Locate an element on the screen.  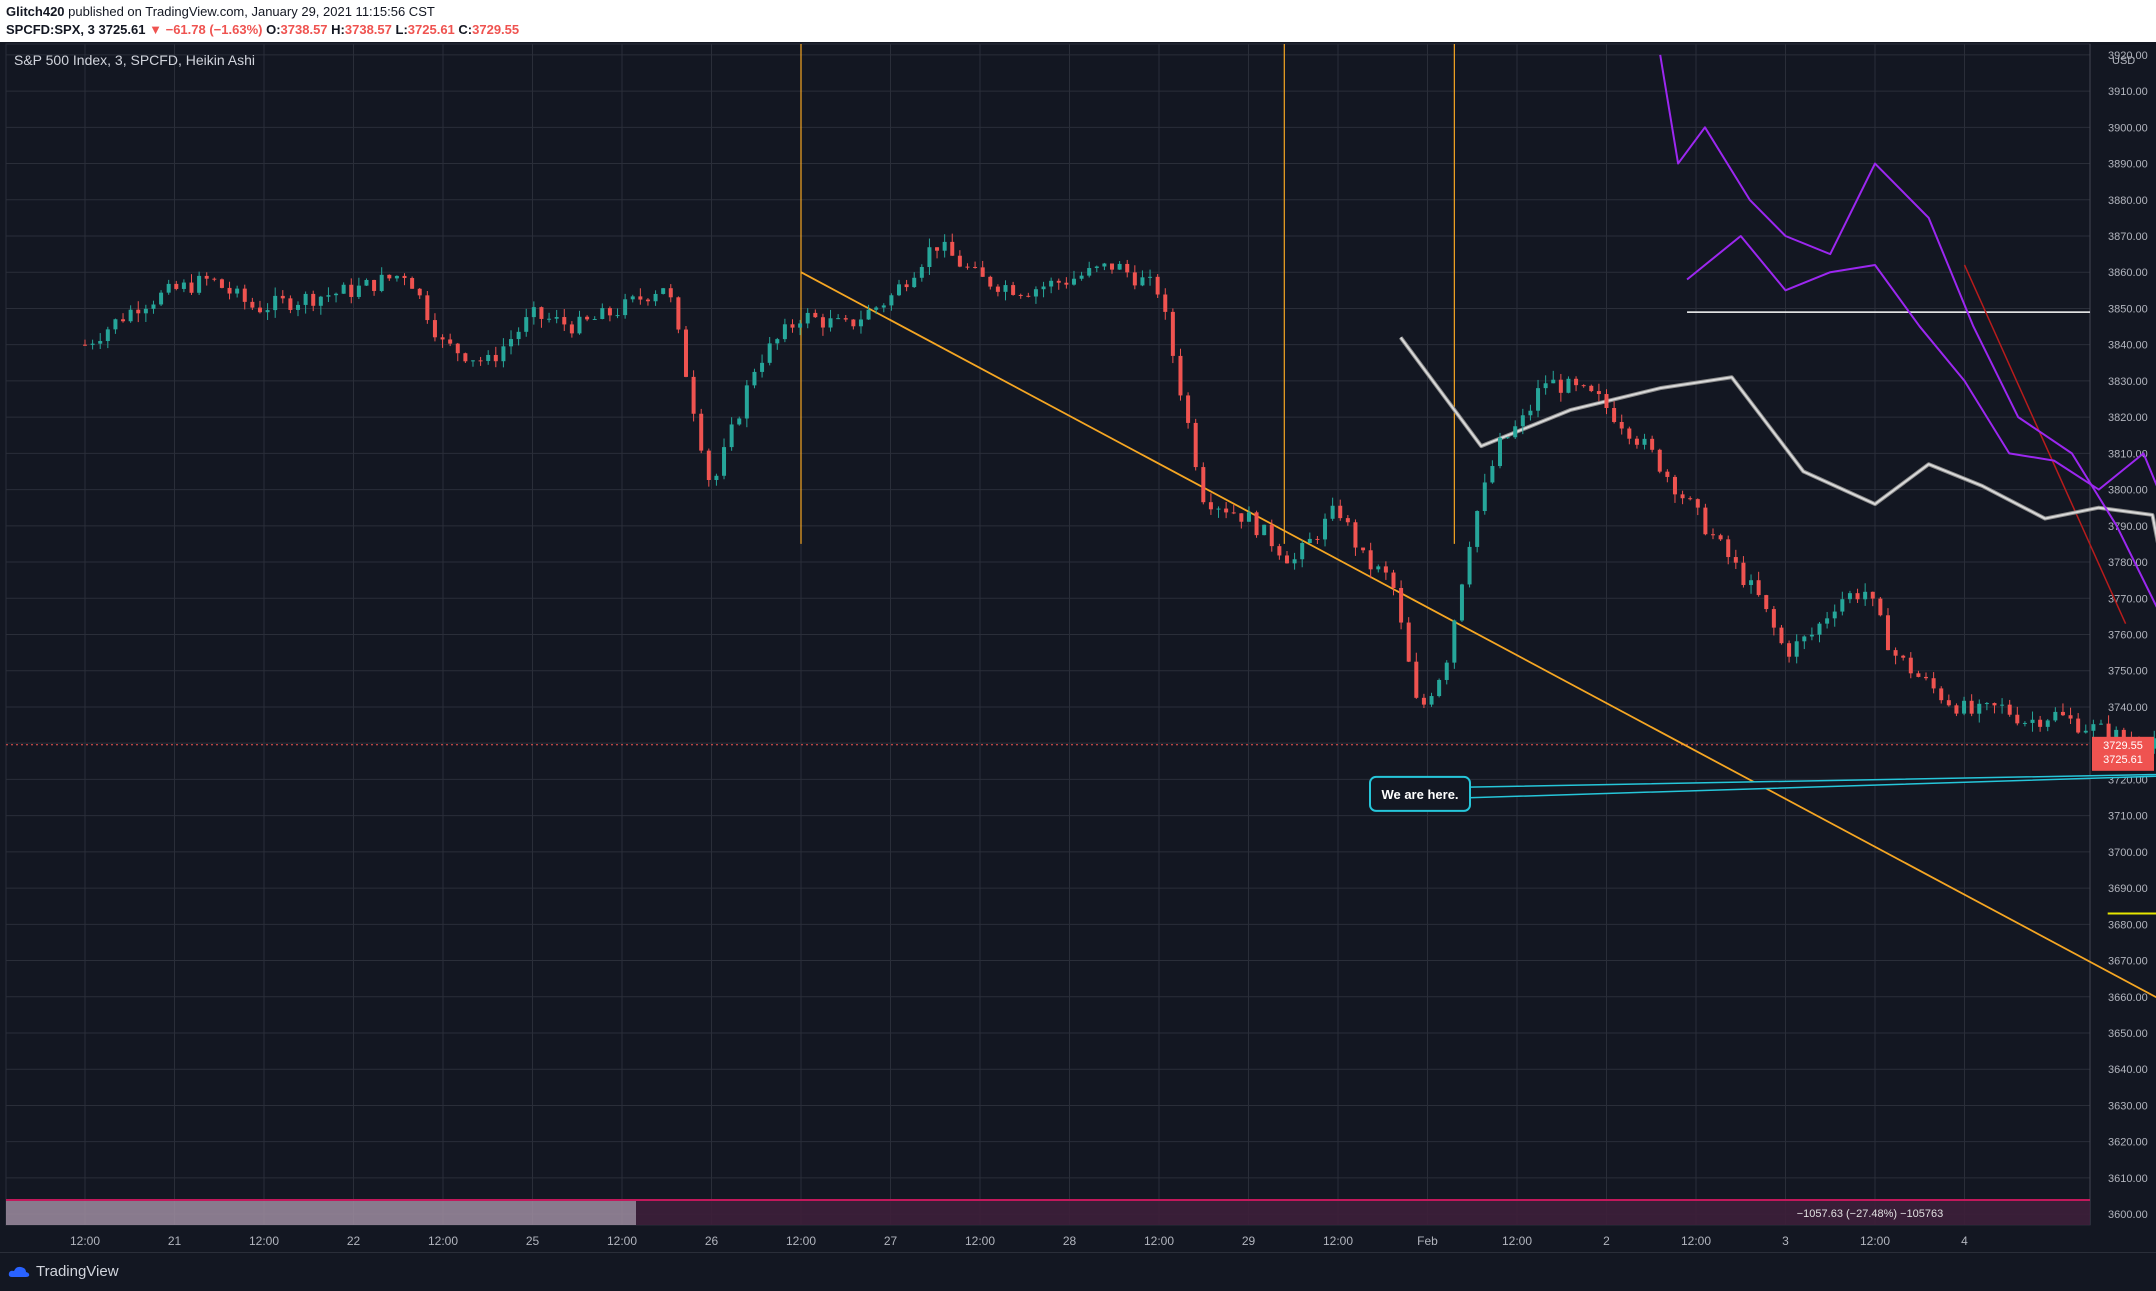
y-tick-label: 3870.00 is located at coordinates (2128, 237).